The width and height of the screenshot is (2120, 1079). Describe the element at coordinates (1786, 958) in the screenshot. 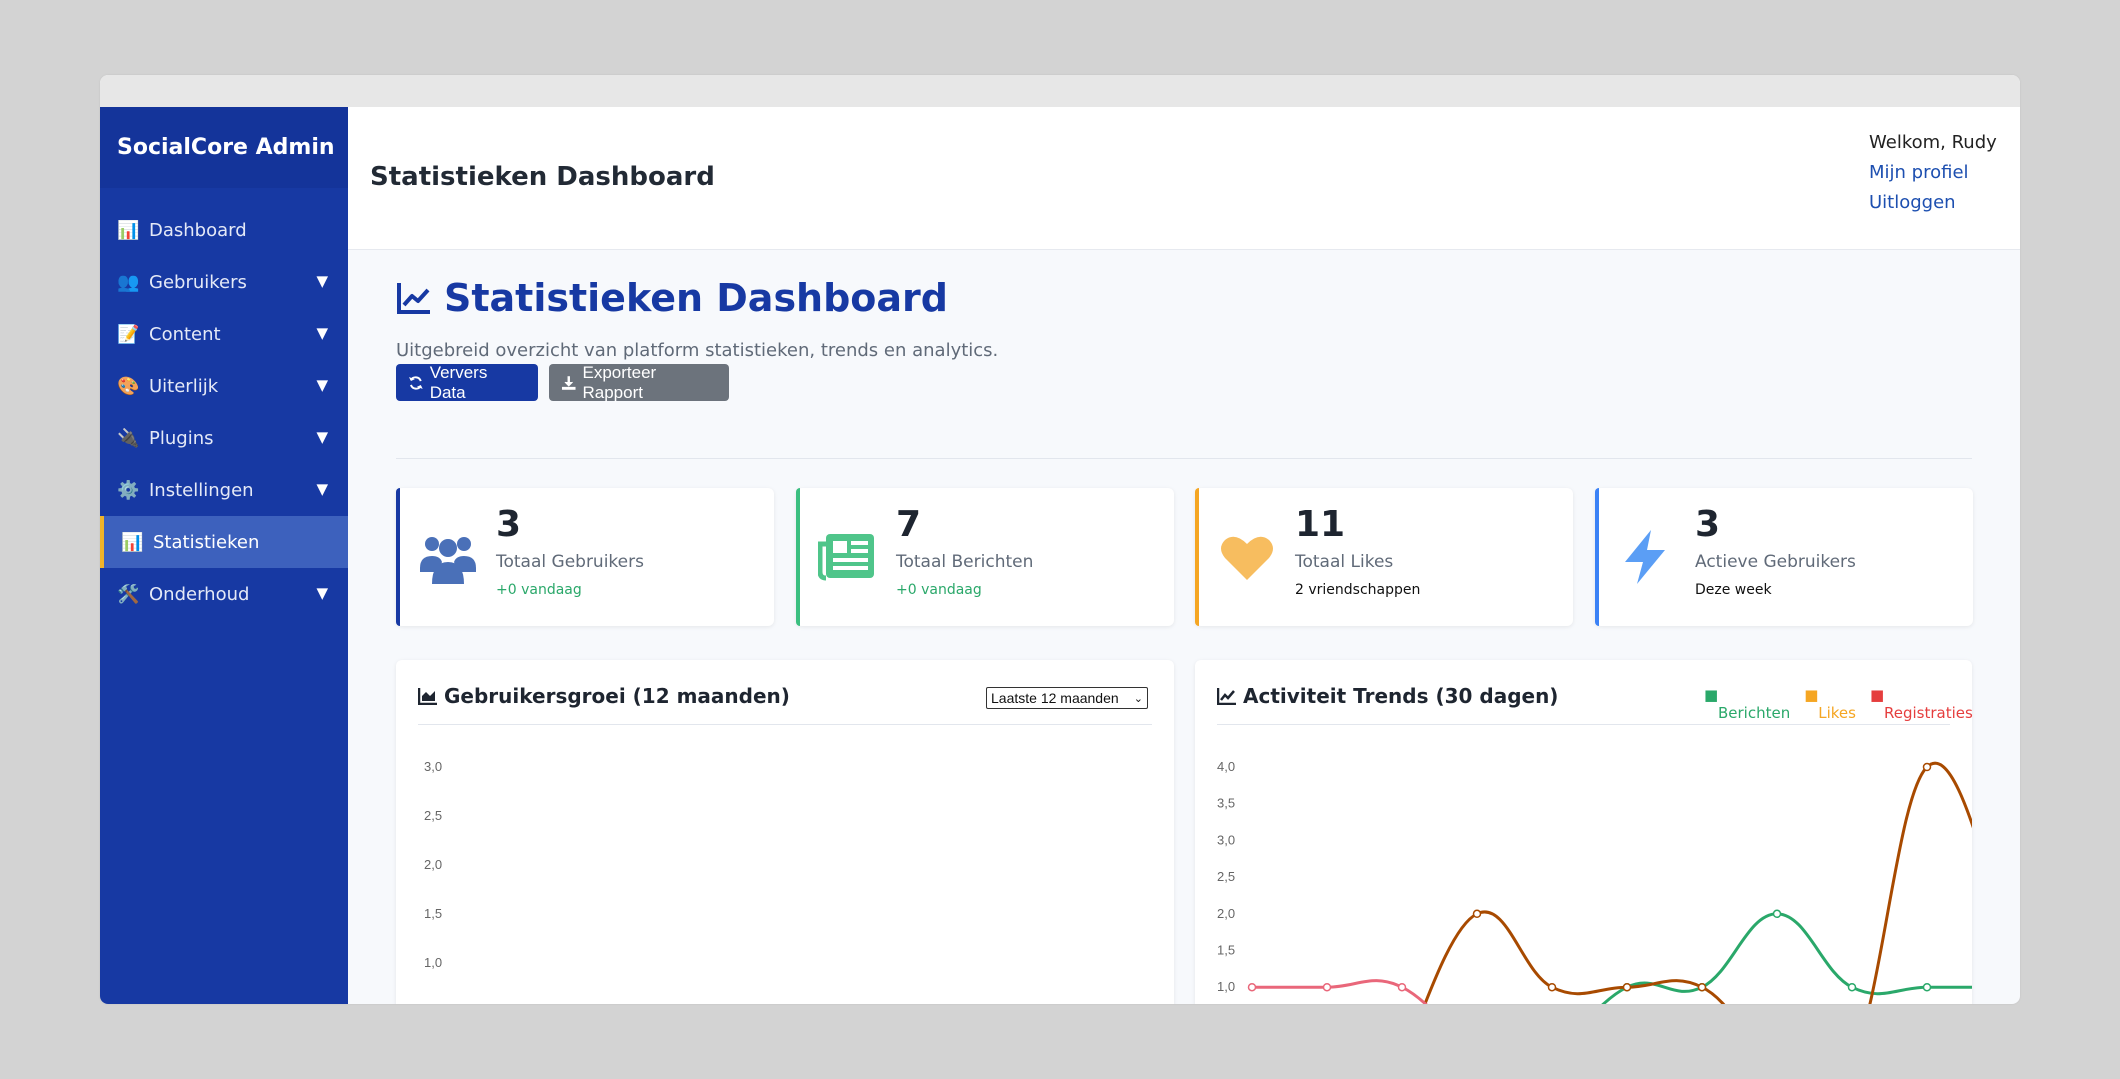

I see `series-line-berichten` at that location.